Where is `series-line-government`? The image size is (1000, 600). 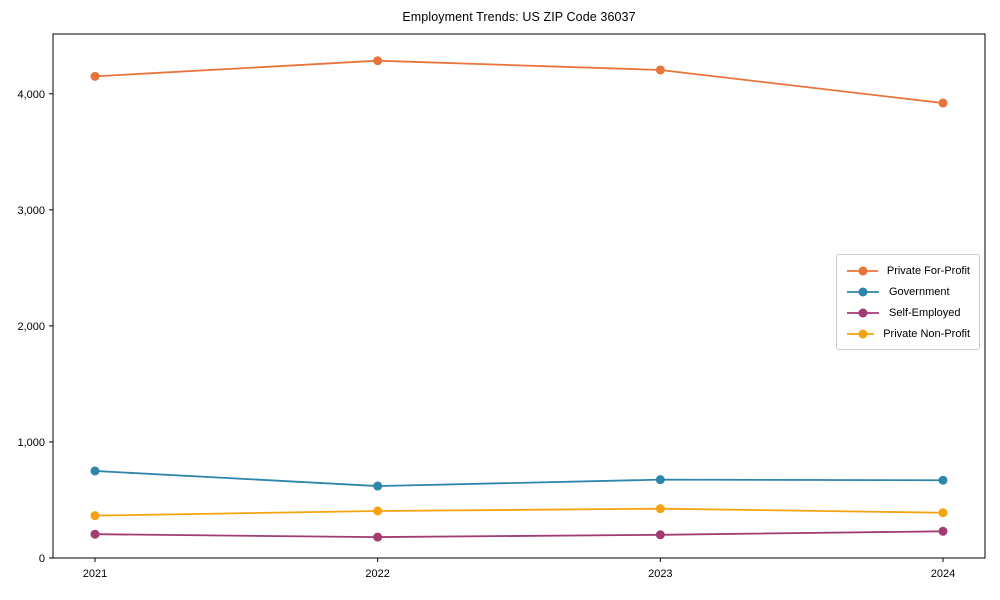
series-line-government is located at coordinates (519, 478).